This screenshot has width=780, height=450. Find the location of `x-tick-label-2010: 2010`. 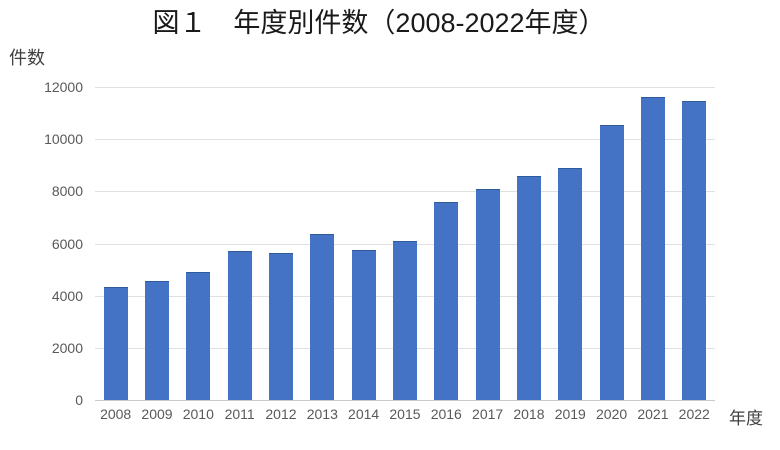

x-tick-label-2010: 2010 is located at coordinates (198, 414).